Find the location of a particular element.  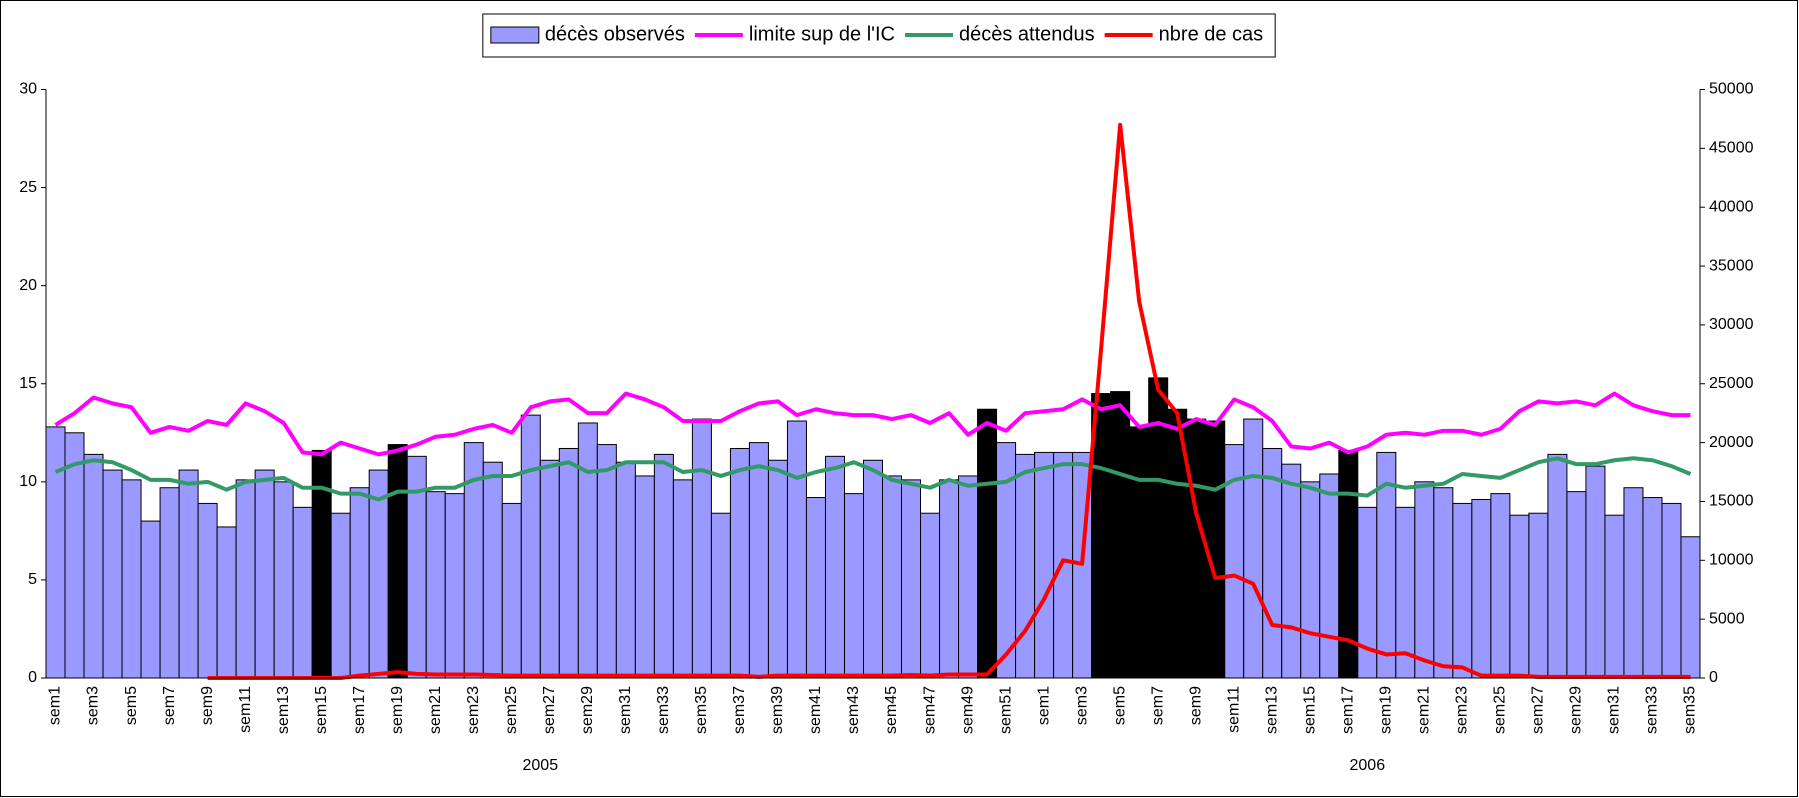

line-series is located at coordinates (873, 479).